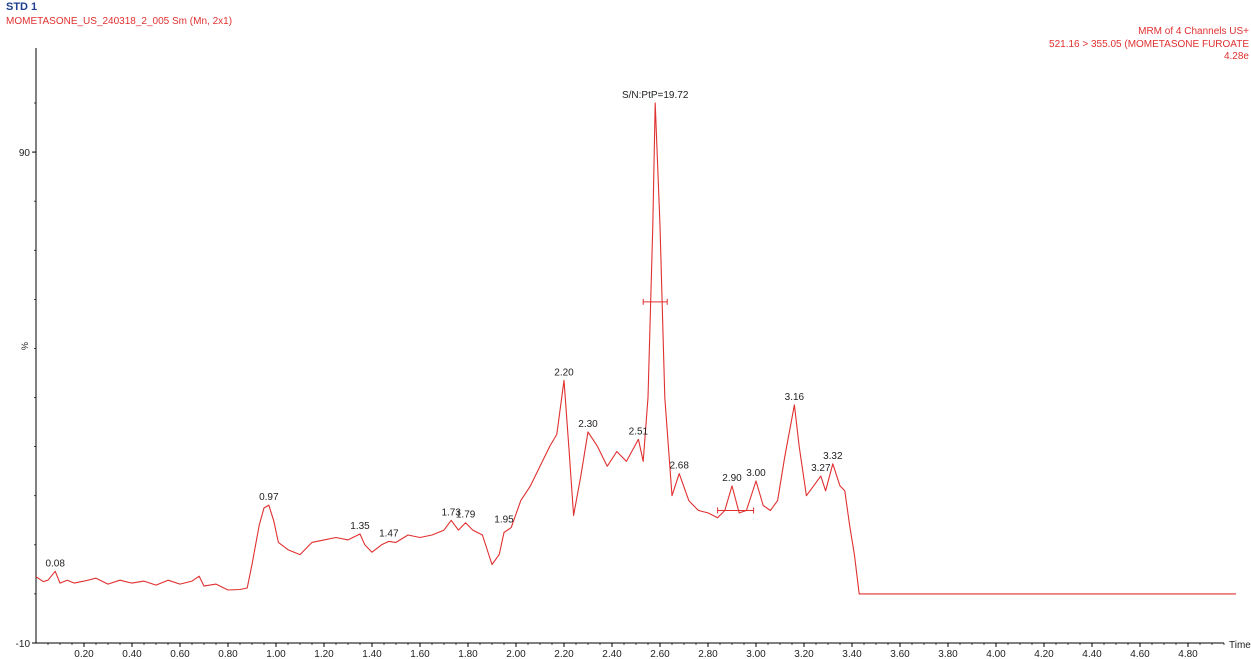  What do you see at coordinates (756, 473) in the screenshot?
I see `peak-label: 3.00` at bounding box center [756, 473].